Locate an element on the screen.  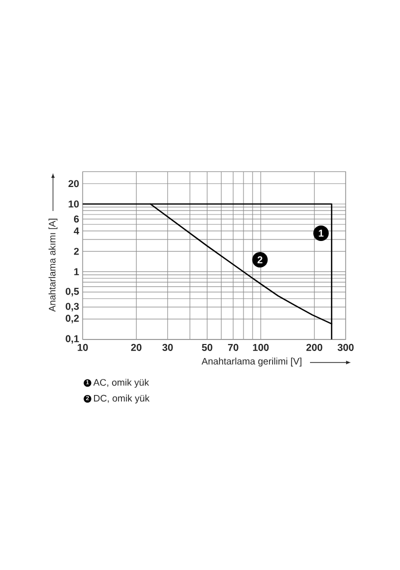
x-tick-label: 100 is located at coordinates (261, 347).